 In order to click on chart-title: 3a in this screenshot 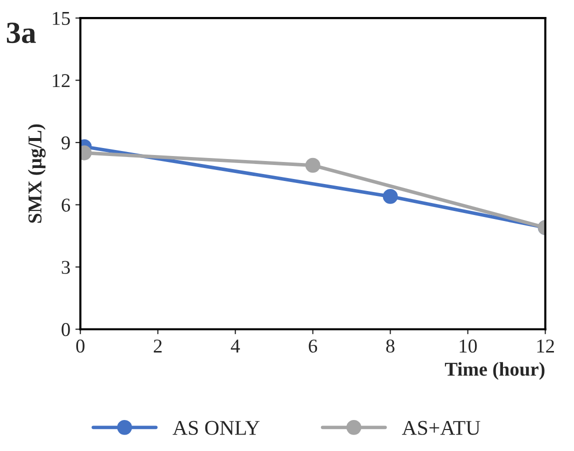, I will do `click(21, 33)`.